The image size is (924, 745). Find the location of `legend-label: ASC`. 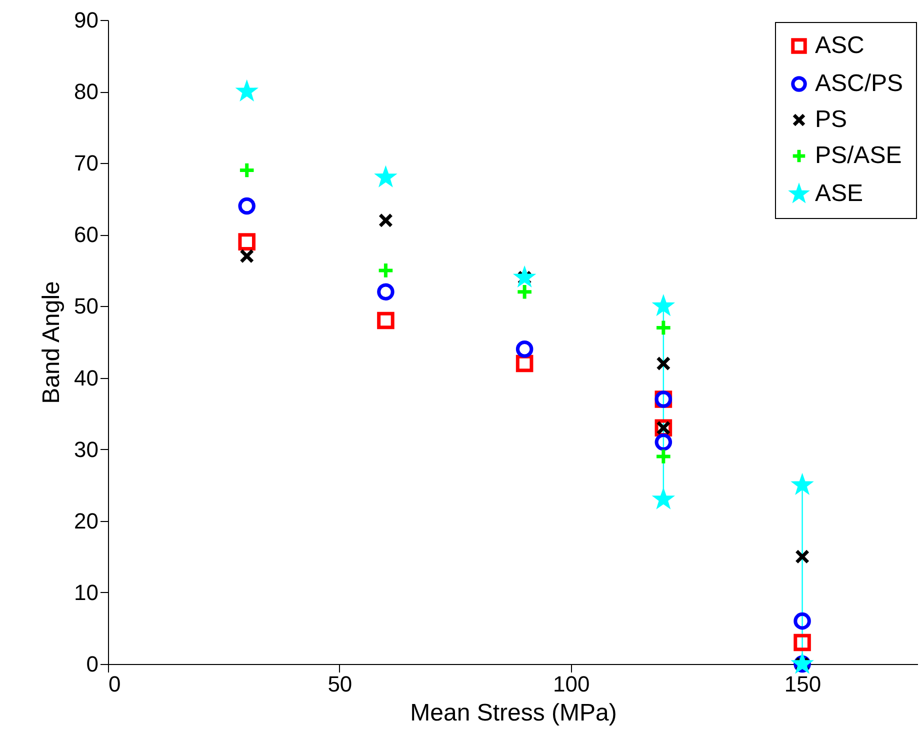

legend-label: ASC is located at coordinates (839, 45).